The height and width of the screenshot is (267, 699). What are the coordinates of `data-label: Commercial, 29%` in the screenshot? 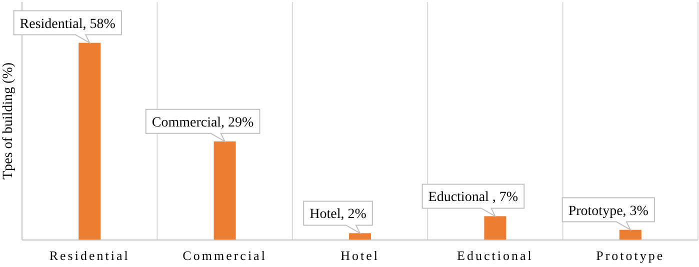 It's located at (203, 122).